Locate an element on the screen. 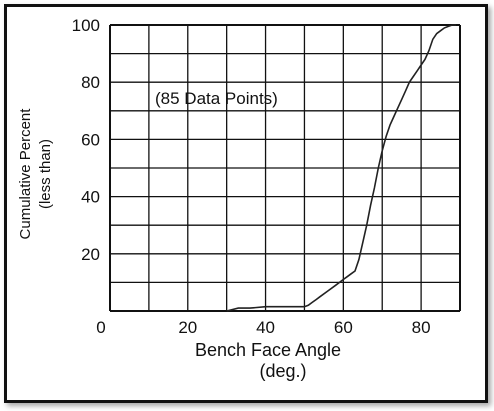 The width and height of the screenshot is (494, 411). y-axis-sublabel: (less than) is located at coordinates (45, 174).